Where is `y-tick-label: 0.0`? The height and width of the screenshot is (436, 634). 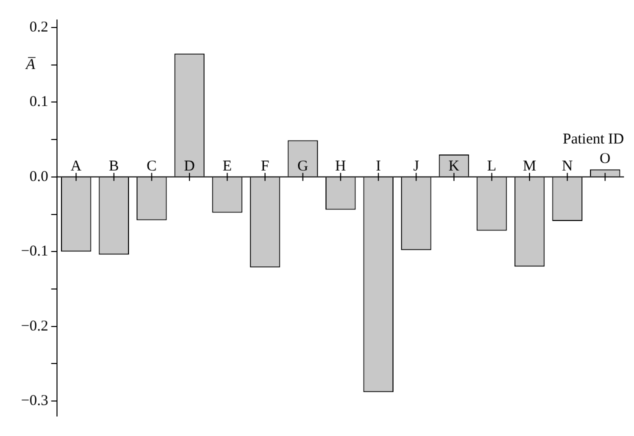
y-tick-label: 0.0 is located at coordinates (38, 176).